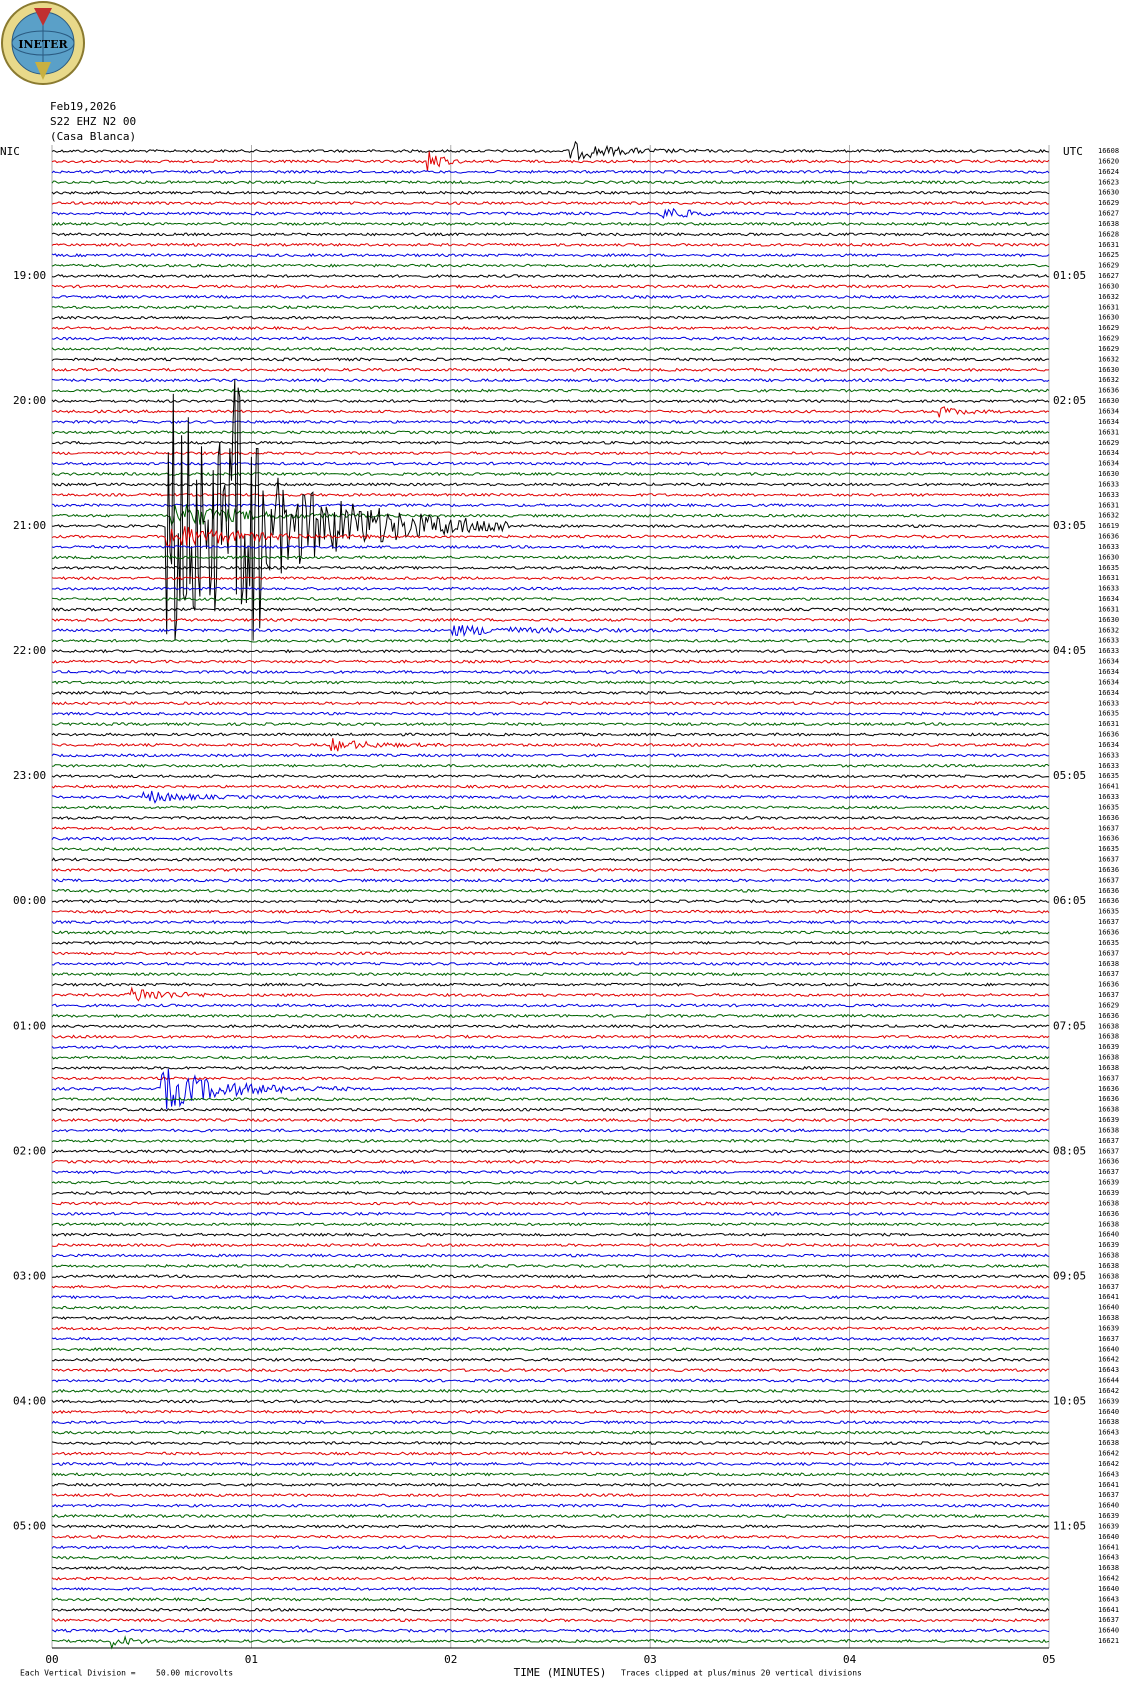  What do you see at coordinates (93, 136) in the screenshot?
I see `location: (Casa Blanca)` at bounding box center [93, 136].